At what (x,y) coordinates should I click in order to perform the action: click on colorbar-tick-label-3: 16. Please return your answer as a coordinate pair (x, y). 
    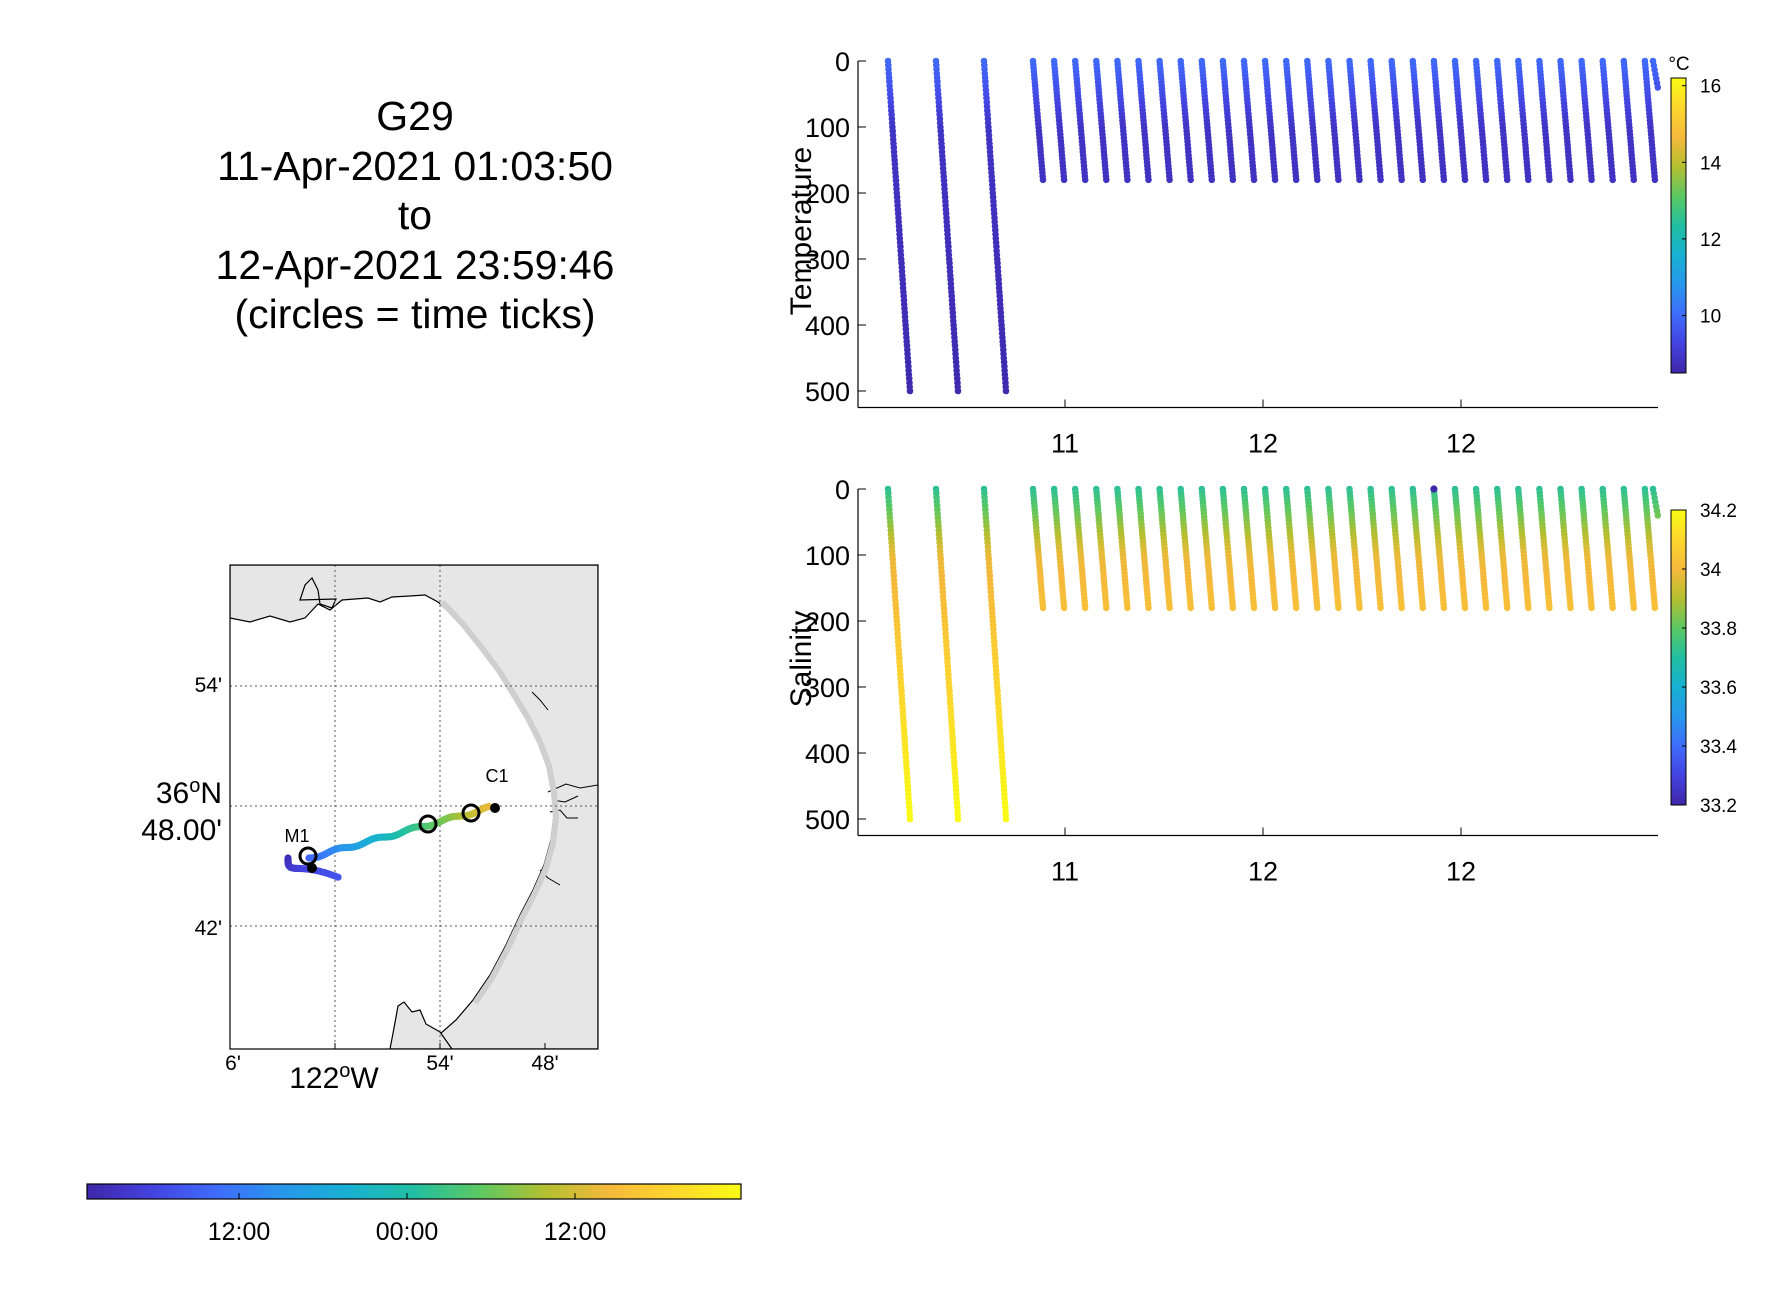
    Looking at the image, I should click on (1710, 87).